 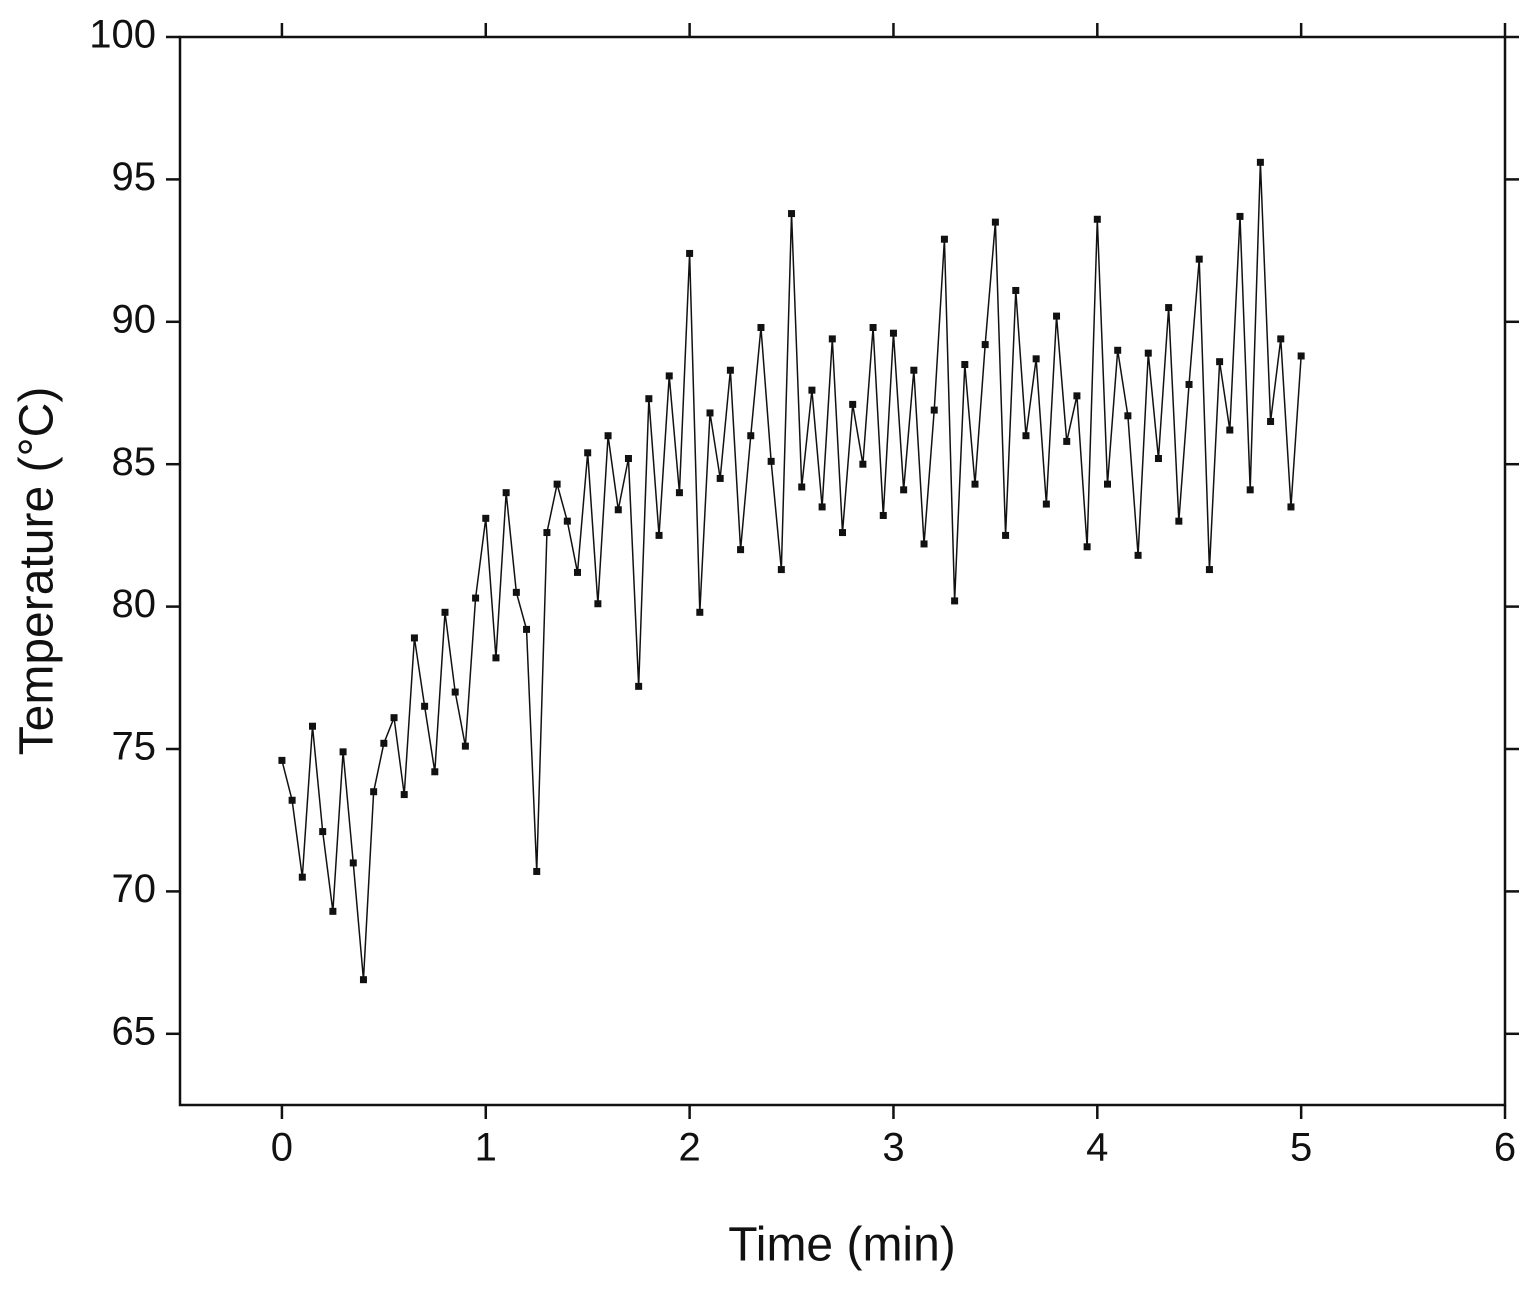 I want to click on x-tick-label: 3, so click(x=893, y=1148).